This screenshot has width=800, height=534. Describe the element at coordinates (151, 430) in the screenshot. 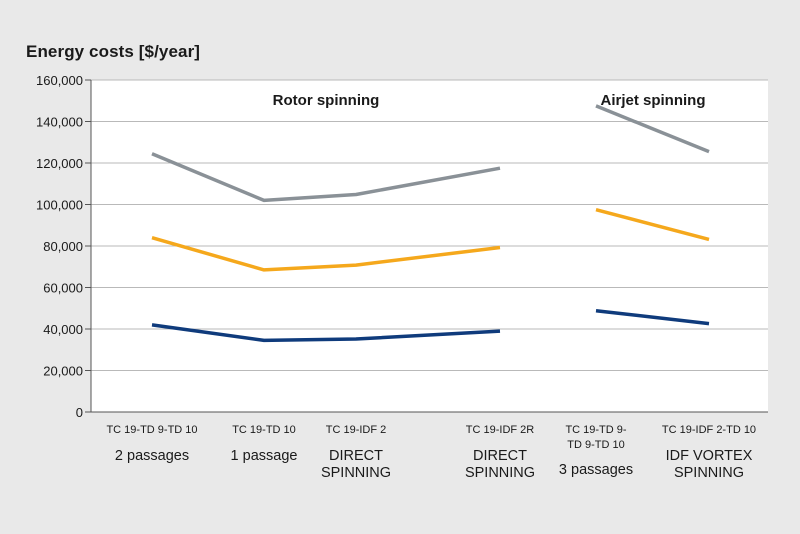

I see `x-tick-label: TC 19-TD 9-TD 10` at that location.